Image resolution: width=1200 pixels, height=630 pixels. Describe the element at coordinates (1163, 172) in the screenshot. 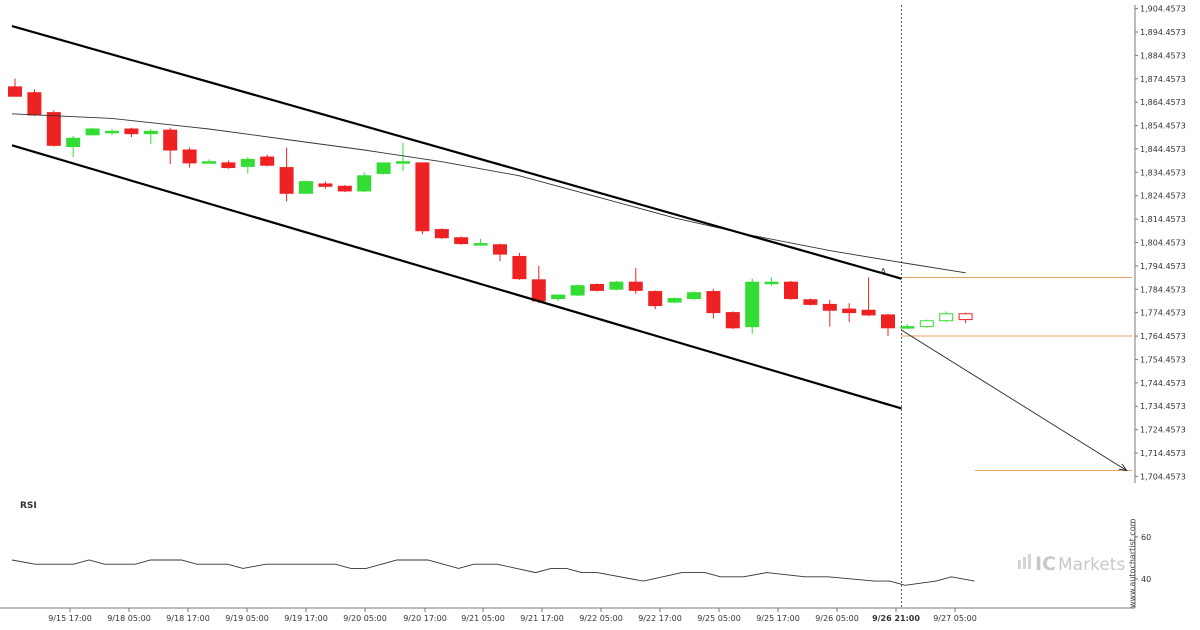

I see `price-tick-label: 1,834.4573` at that location.